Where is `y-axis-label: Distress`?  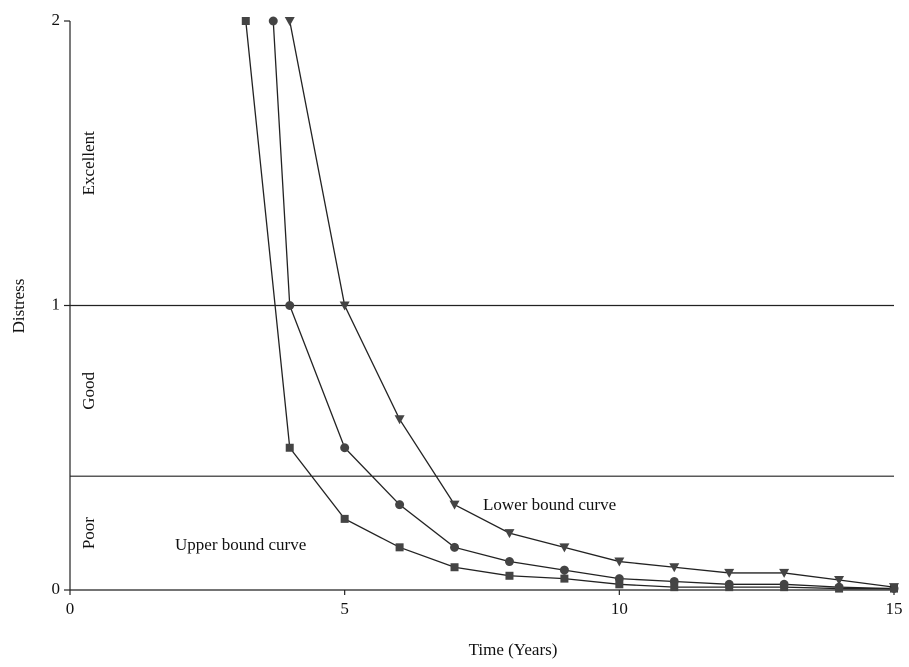 y-axis-label: Distress is located at coordinates (18, 306).